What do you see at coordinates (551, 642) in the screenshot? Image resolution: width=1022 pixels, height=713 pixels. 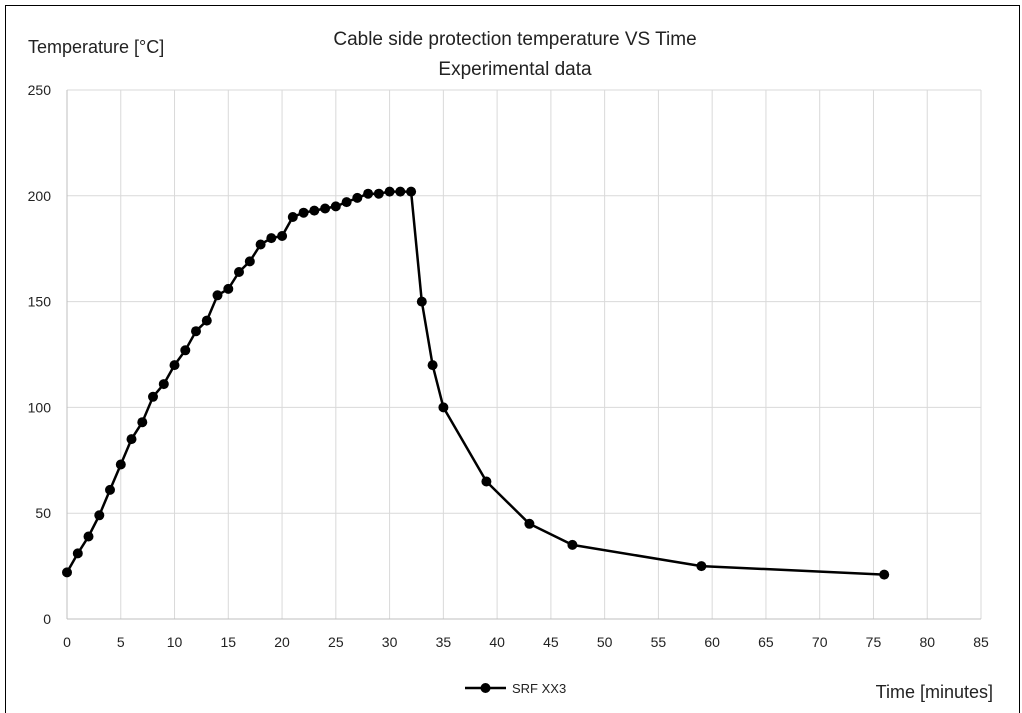 I see `x-tick-label: 45` at bounding box center [551, 642].